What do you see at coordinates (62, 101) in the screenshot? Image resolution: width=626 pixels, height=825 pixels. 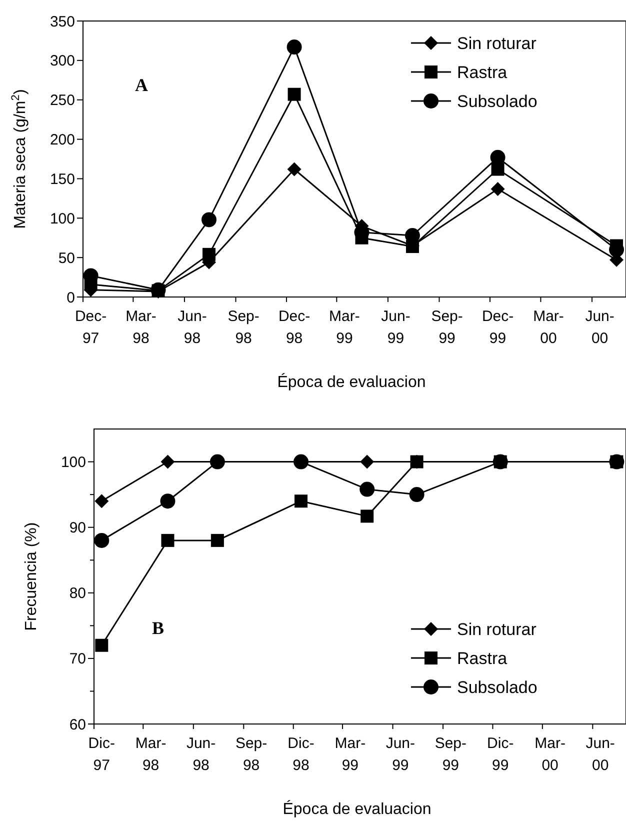 I see `y-tick-label: 250` at bounding box center [62, 101].